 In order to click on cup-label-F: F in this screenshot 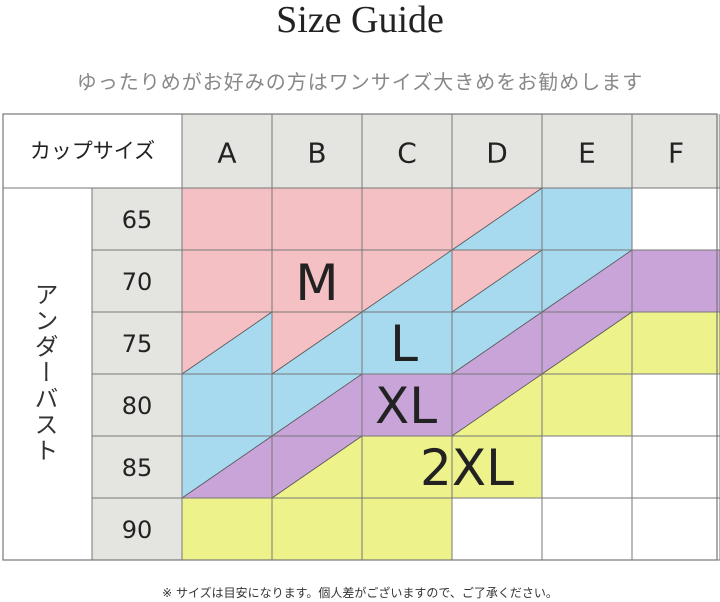, I will do `click(676, 153)`.